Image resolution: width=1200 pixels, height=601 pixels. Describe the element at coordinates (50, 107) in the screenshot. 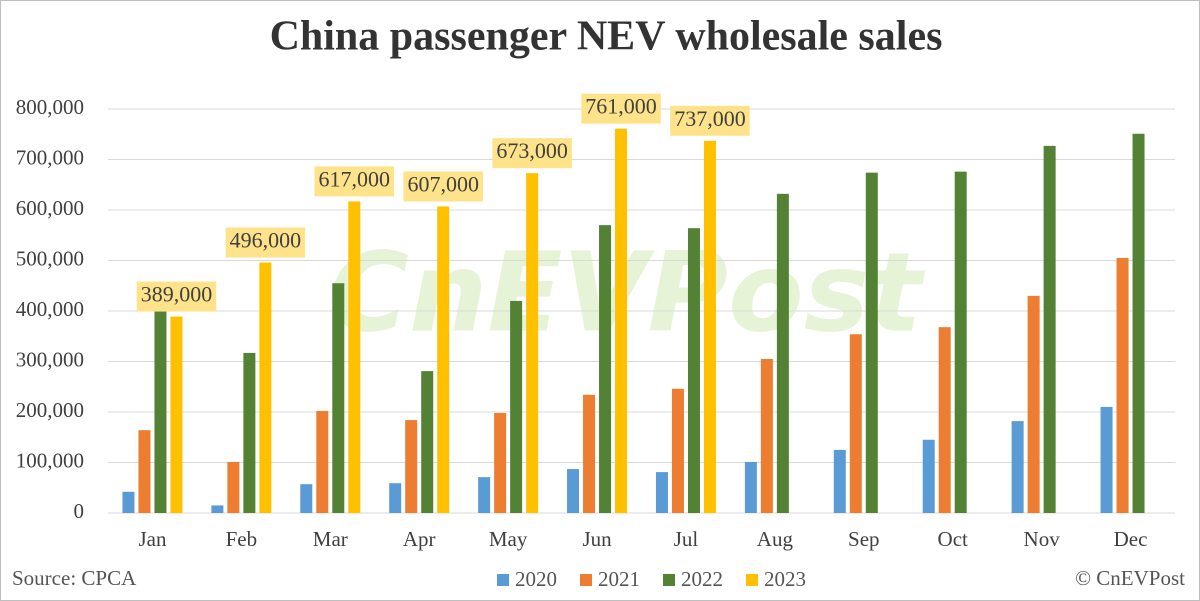

I see `y-tick-label: 800,000` at that location.